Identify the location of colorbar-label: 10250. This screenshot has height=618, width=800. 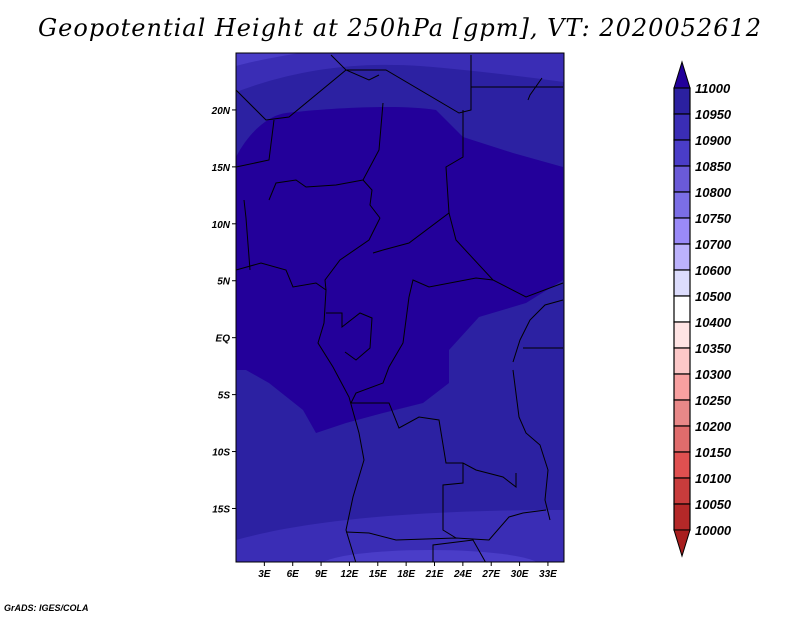
(713, 400).